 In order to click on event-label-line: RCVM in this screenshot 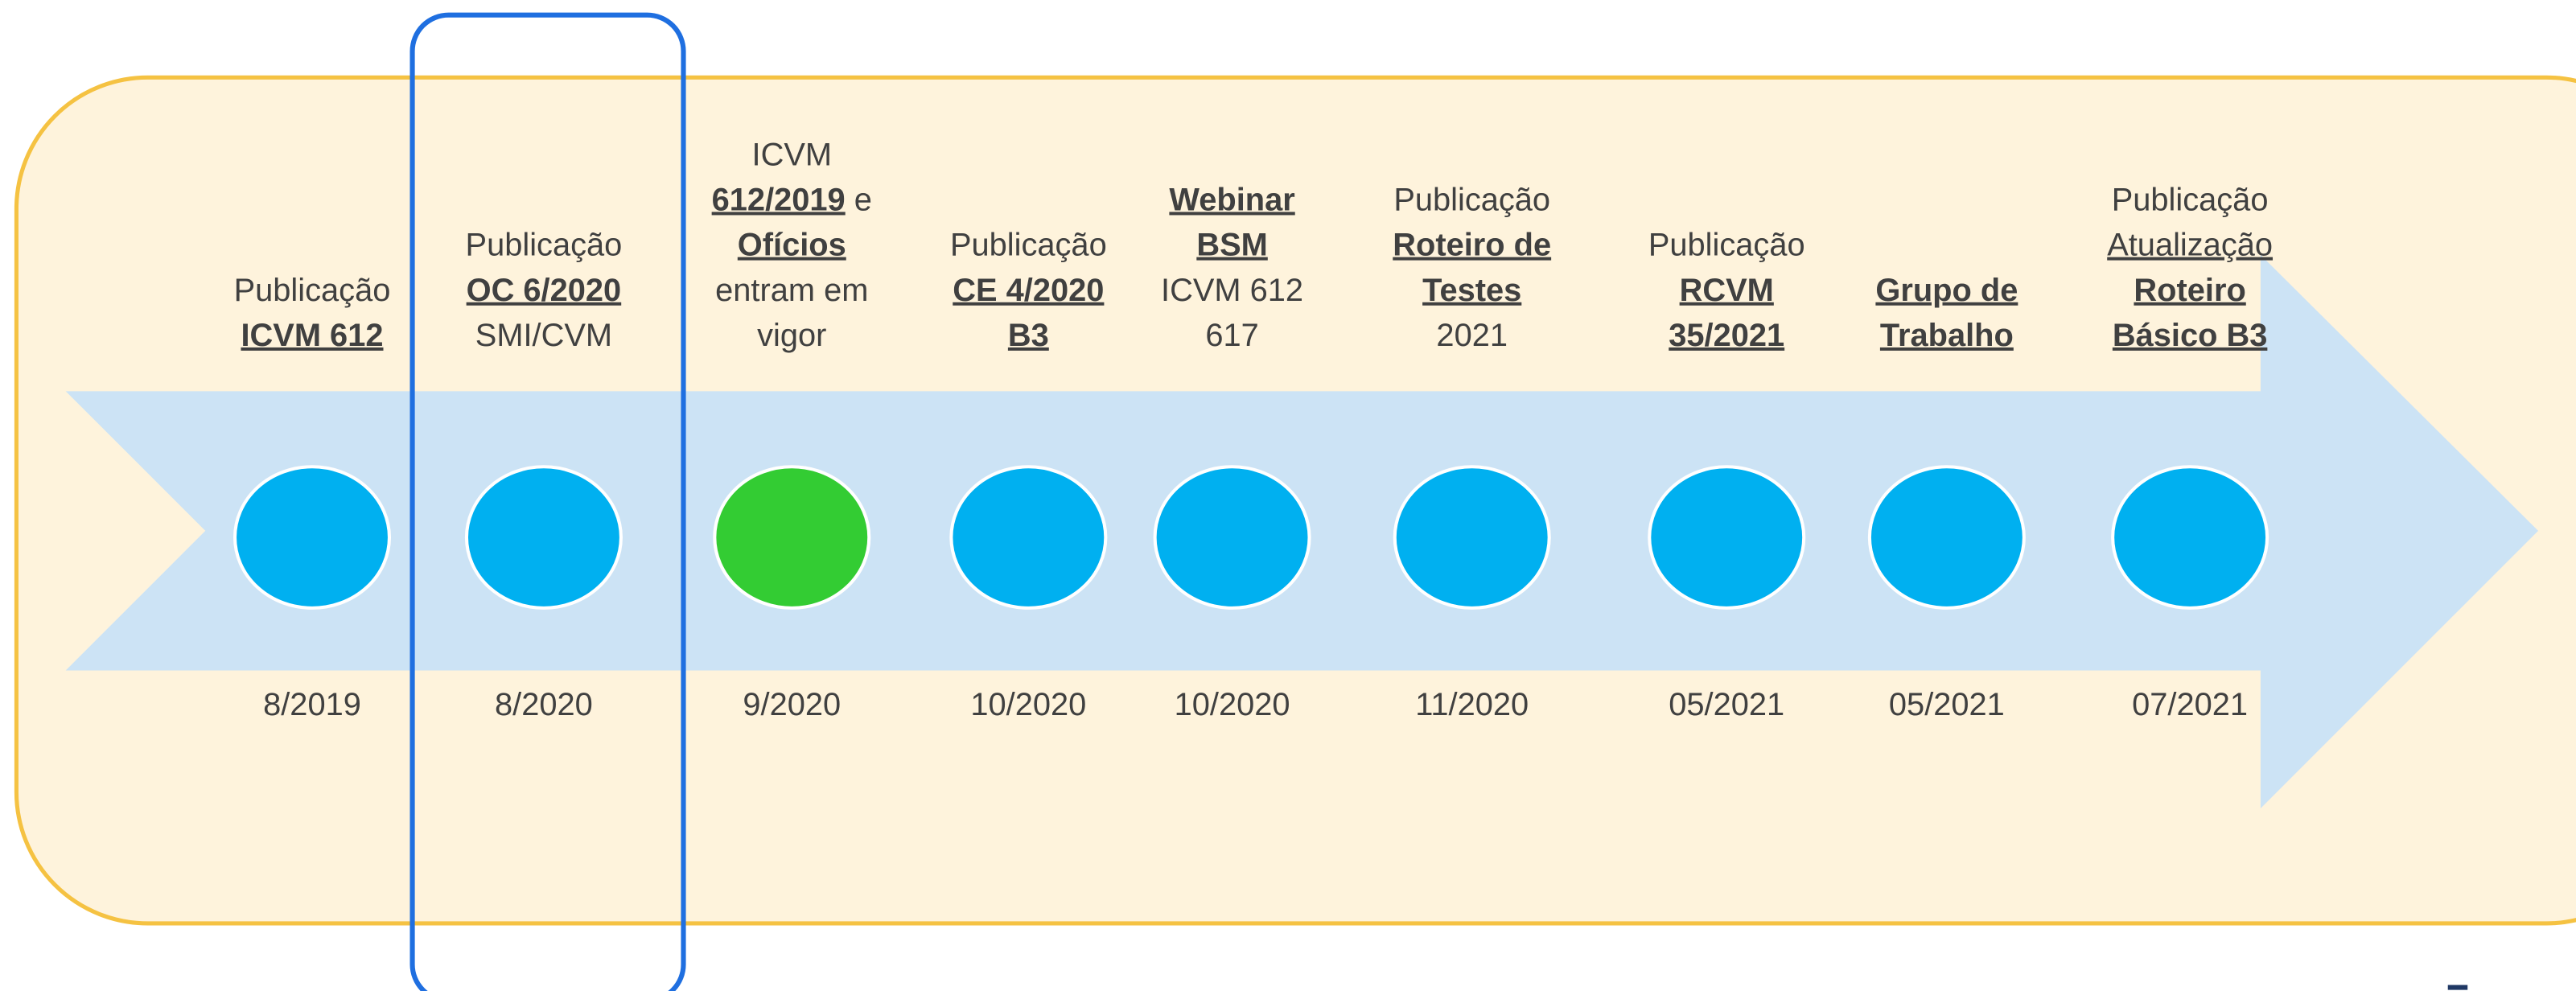, I will do `click(1727, 289)`.